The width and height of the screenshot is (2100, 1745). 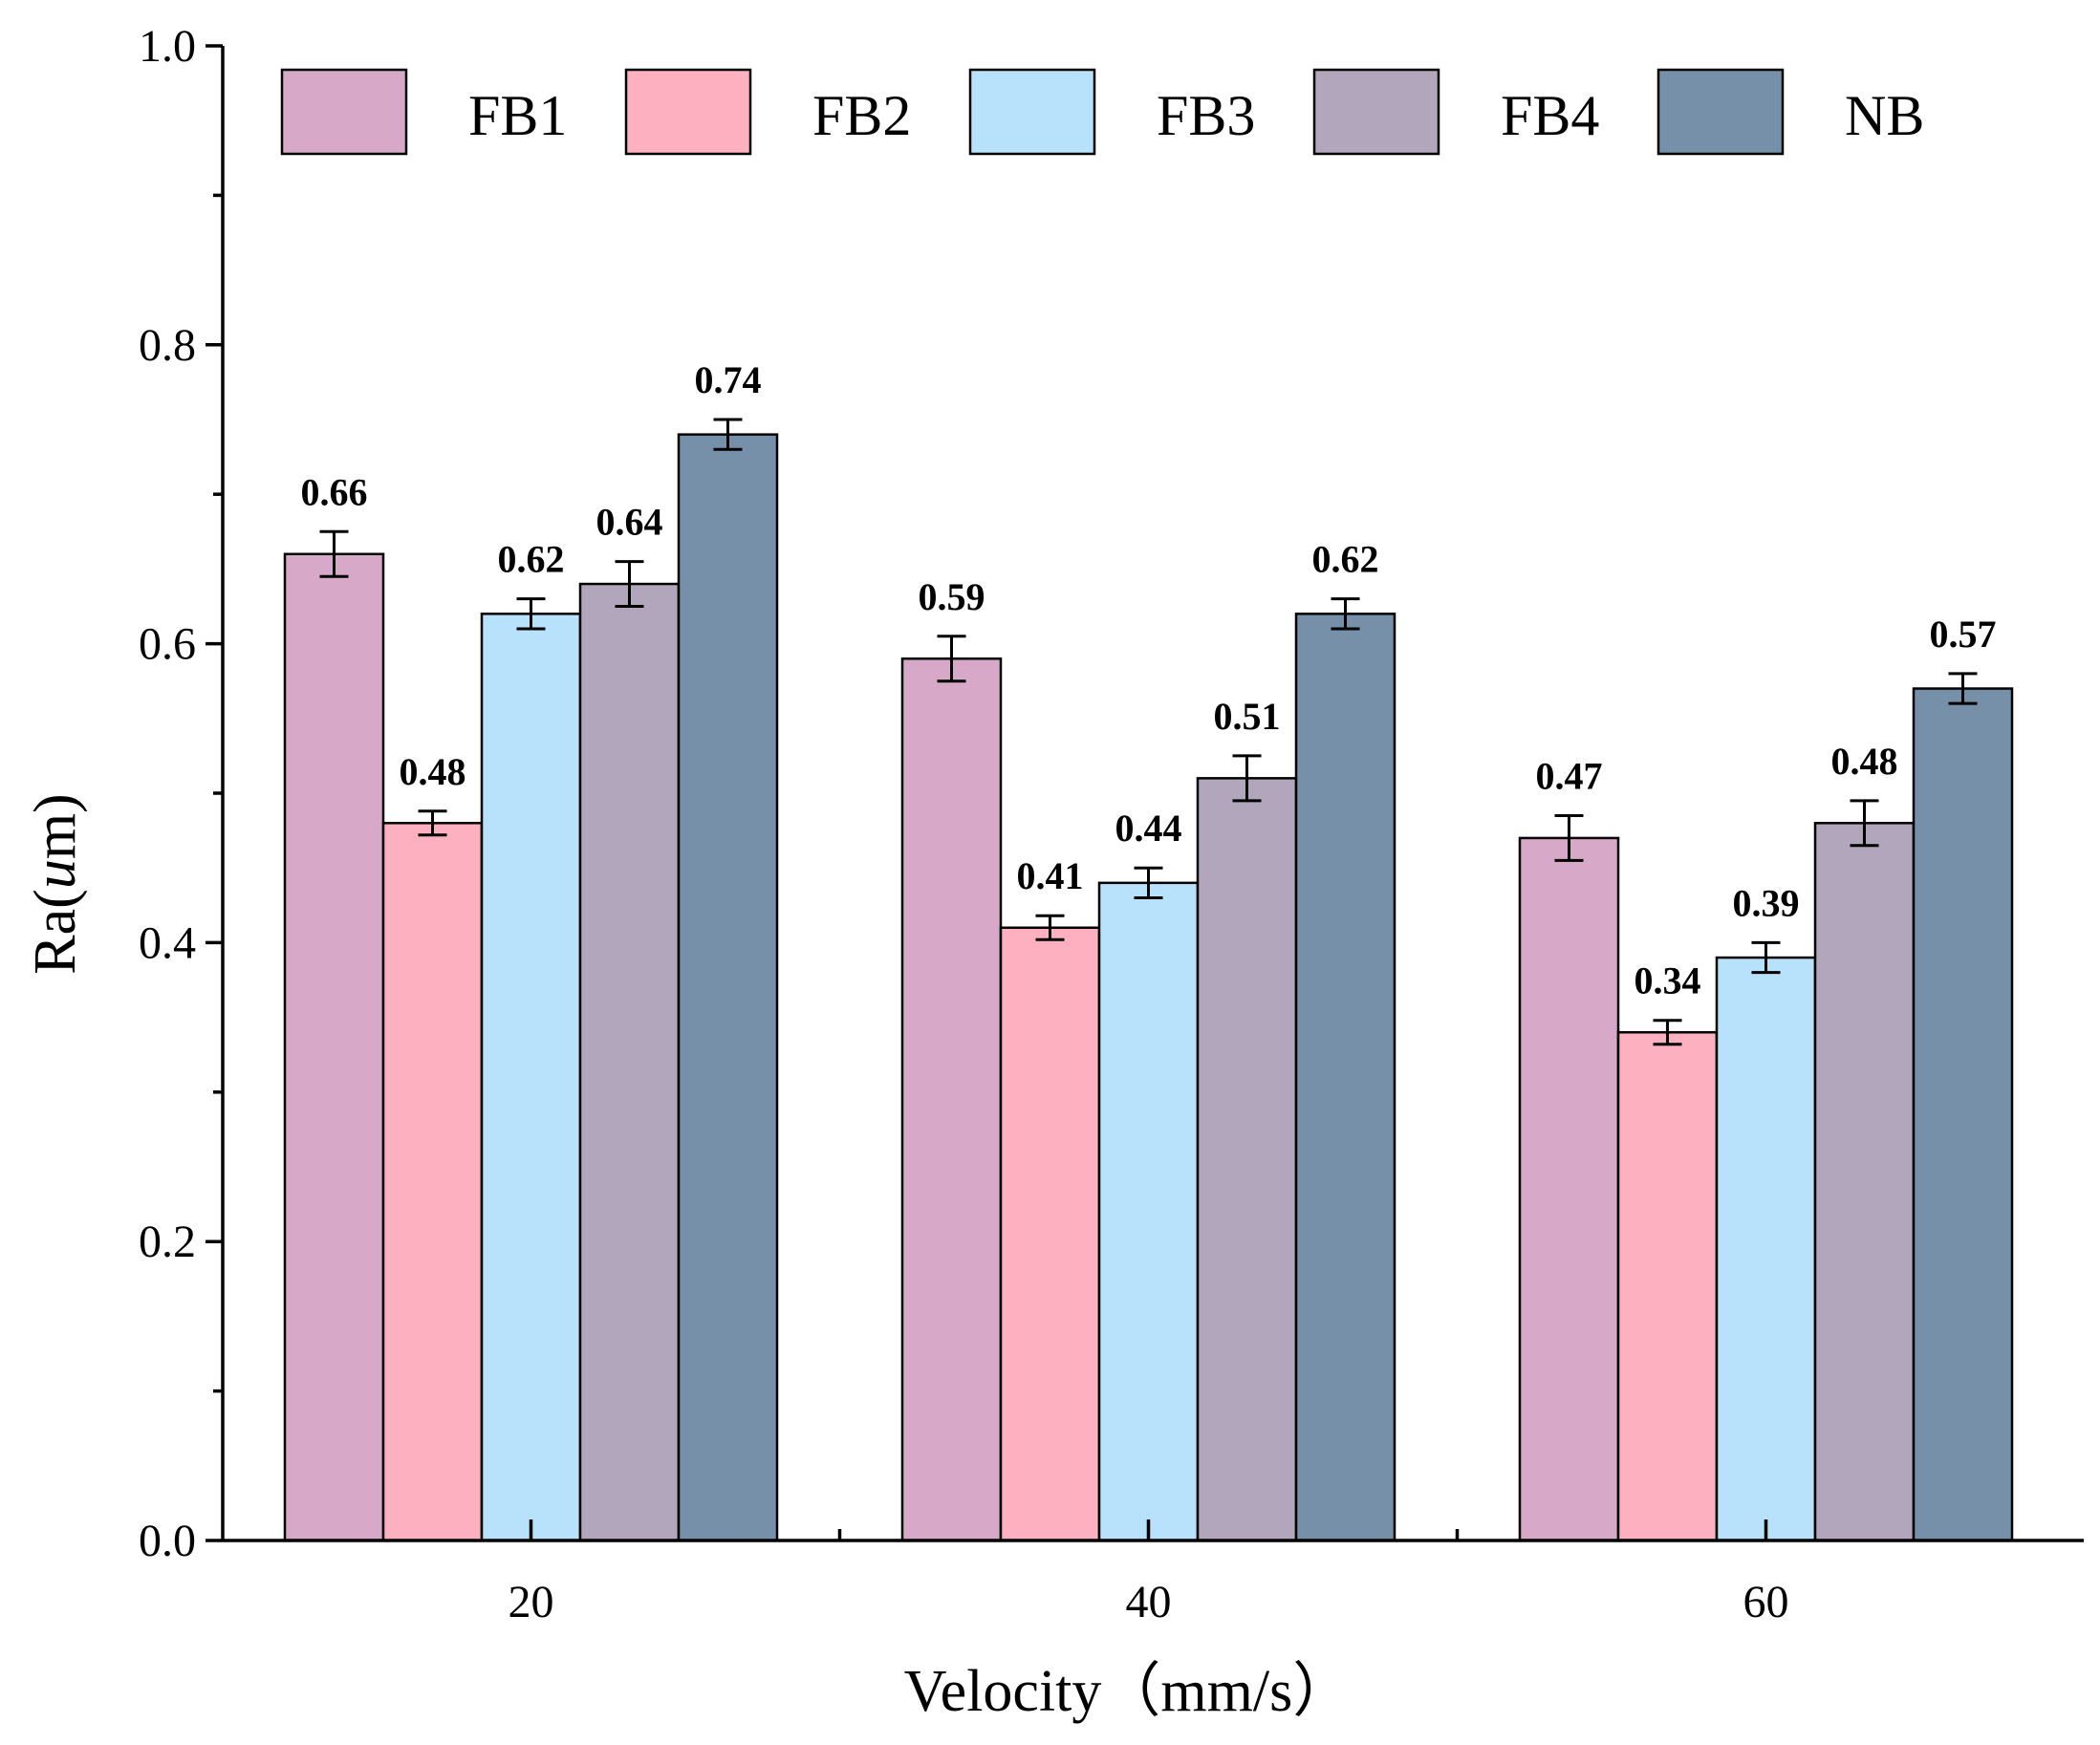 What do you see at coordinates (517, 115) in the screenshot?
I see `legend-label: FB1` at bounding box center [517, 115].